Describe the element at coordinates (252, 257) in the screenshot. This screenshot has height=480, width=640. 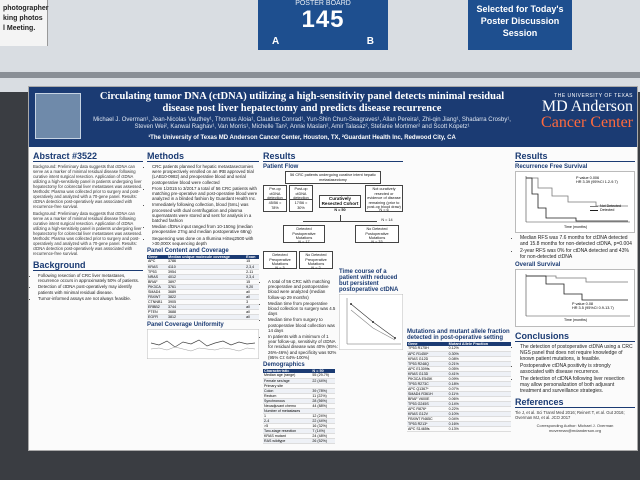
I see `table-header: Exon` at that location.